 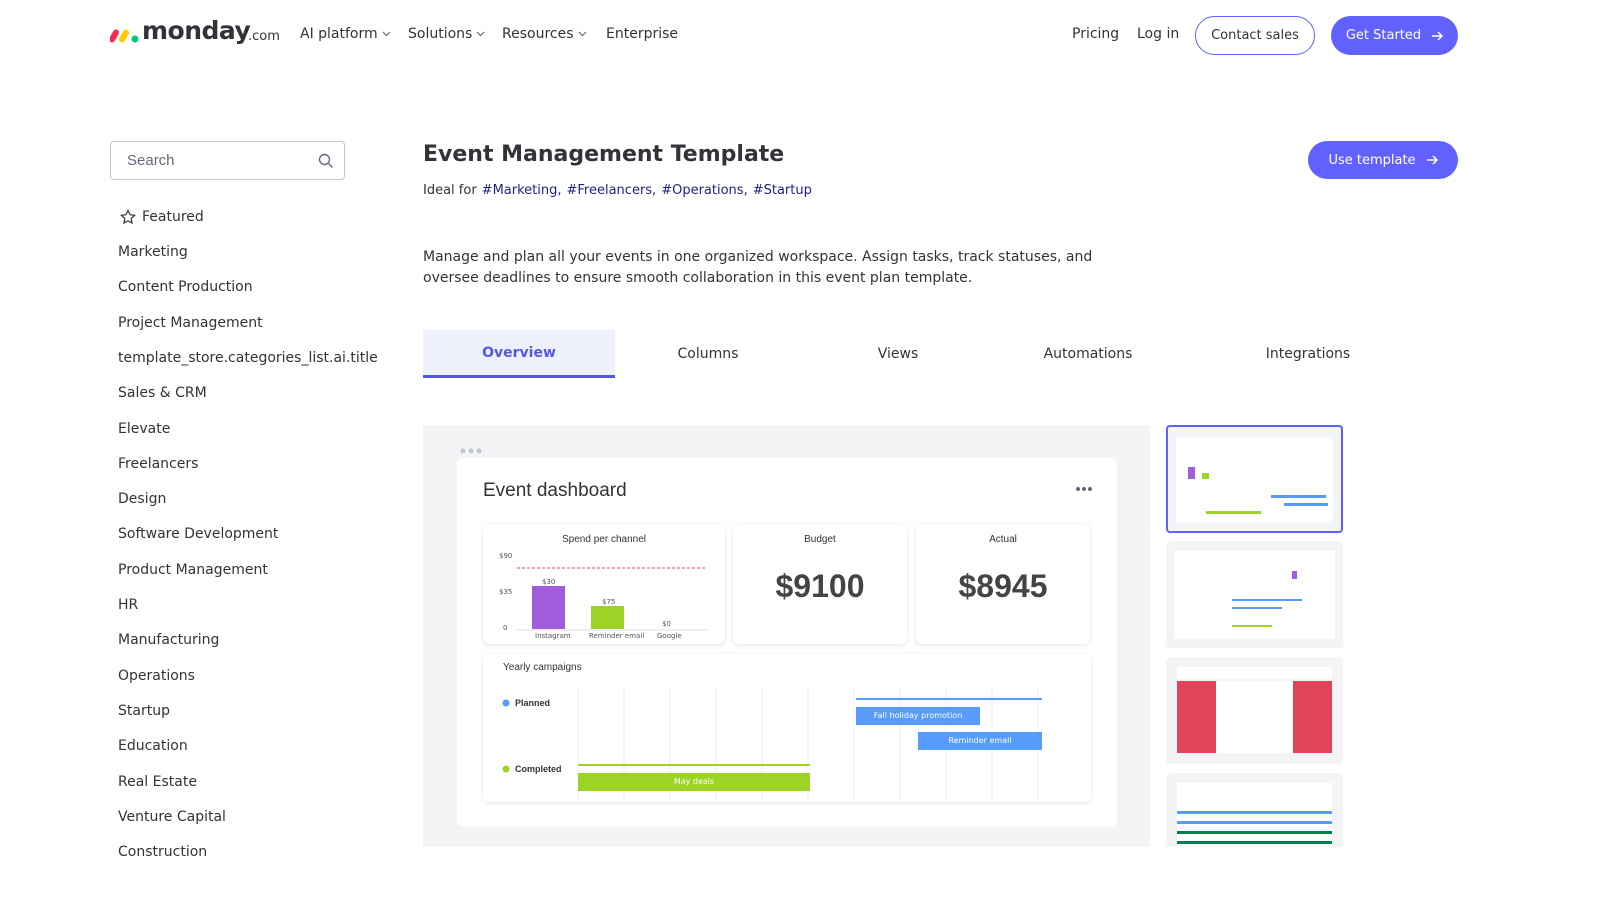 I want to click on category-link: Operations, so click(x=156, y=675).